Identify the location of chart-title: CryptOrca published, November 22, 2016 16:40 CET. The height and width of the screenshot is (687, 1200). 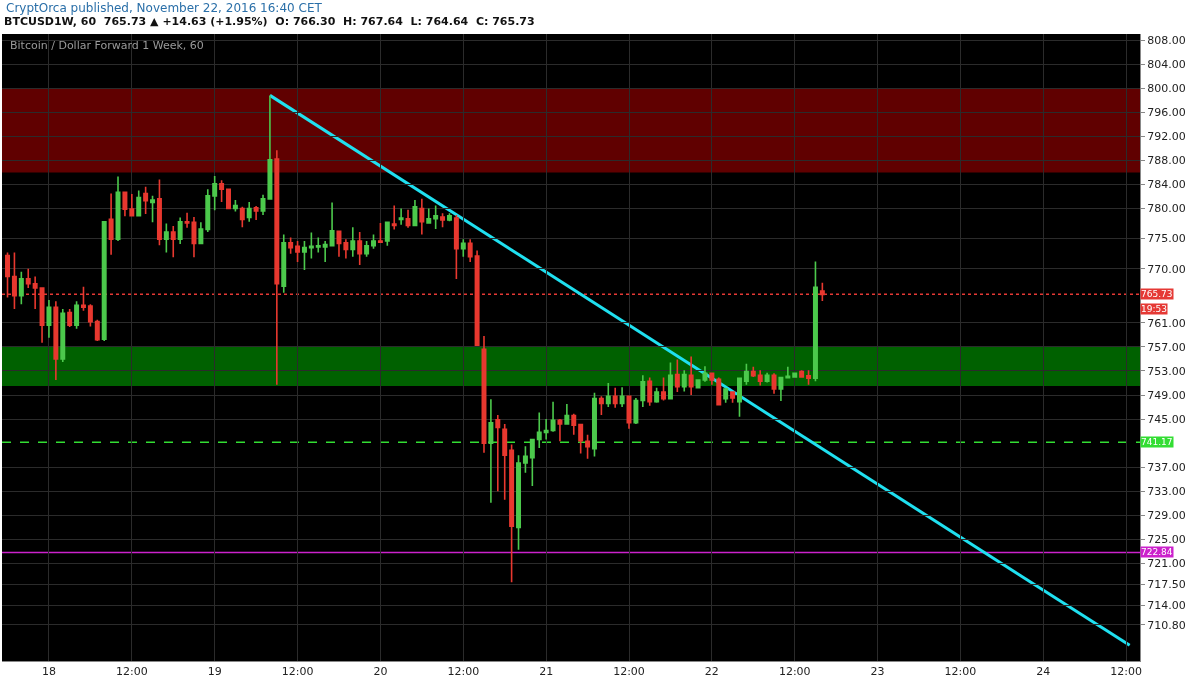
(164, 7).